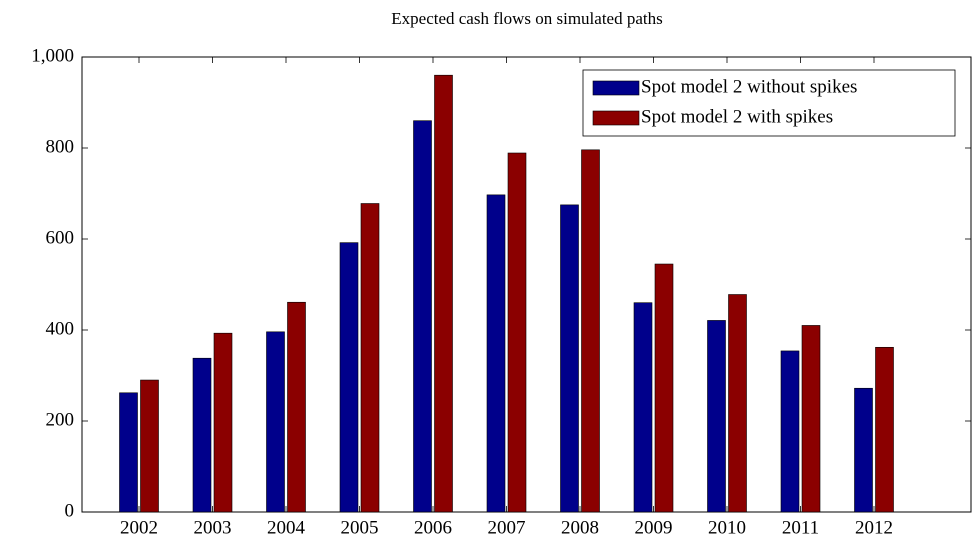 The height and width of the screenshot is (545, 974). Describe the element at coordinates (769, 103) in the screenshot. I see `legend-box` at that location.